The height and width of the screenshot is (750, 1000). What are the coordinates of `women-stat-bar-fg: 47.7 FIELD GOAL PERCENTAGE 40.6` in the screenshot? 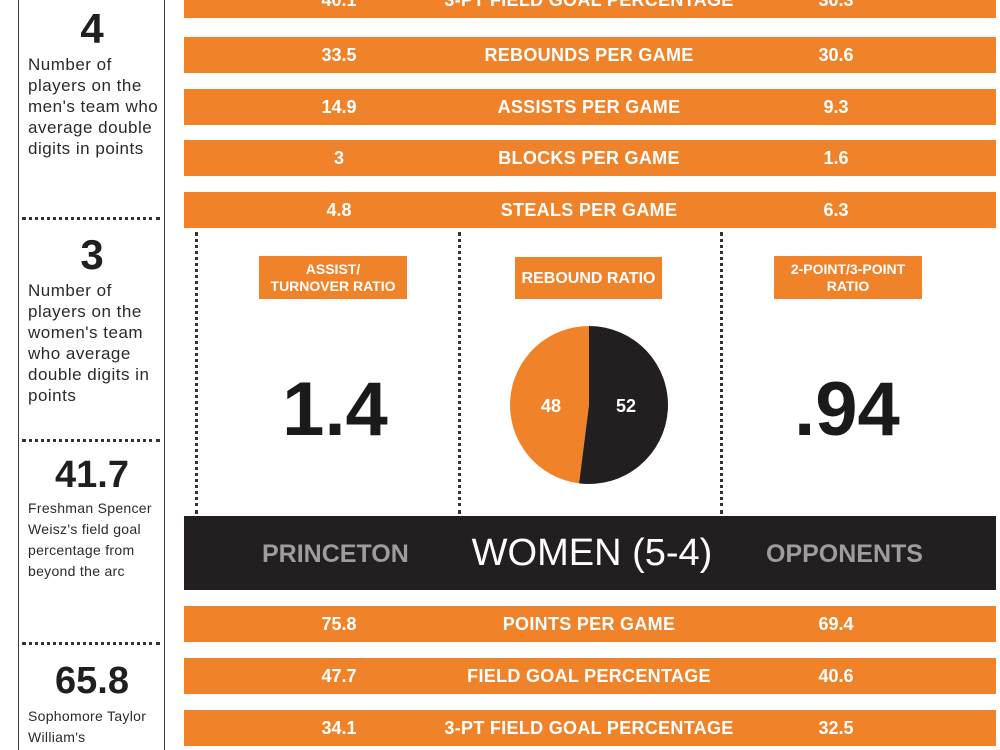 It's located at (590, 676).